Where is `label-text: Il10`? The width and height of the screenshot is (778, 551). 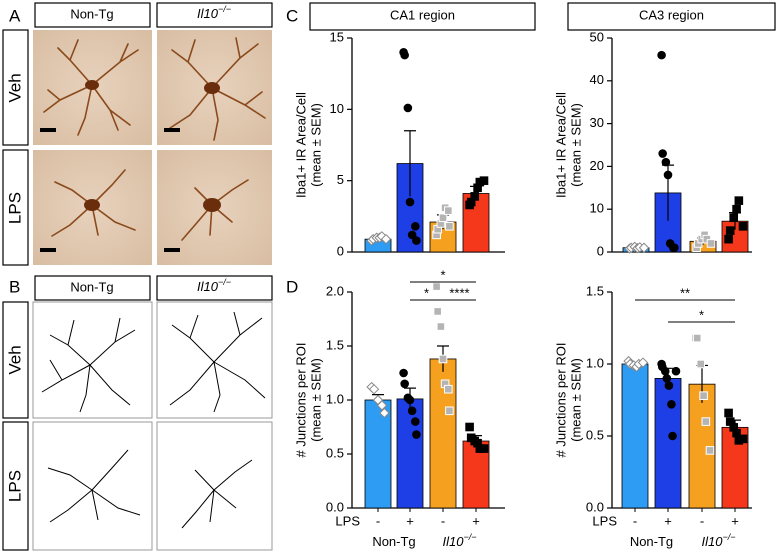 label-text: Il10 is located at coordinates (208, 286).